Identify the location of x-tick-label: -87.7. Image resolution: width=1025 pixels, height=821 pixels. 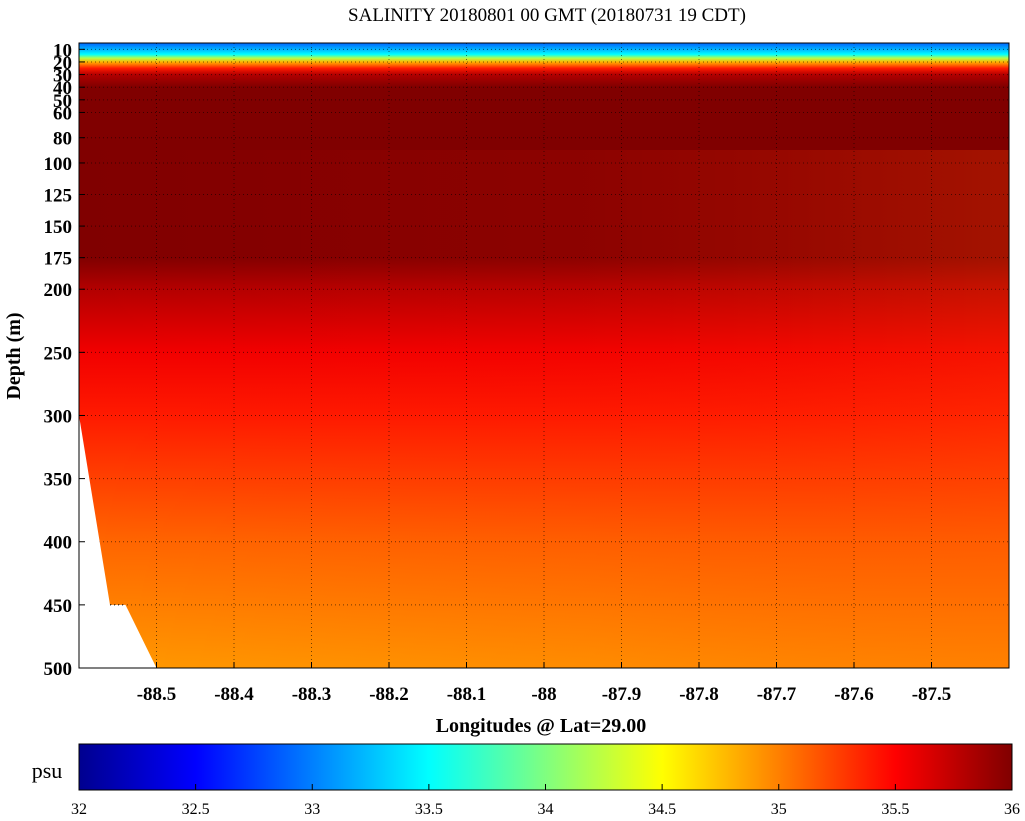
(777, 694).